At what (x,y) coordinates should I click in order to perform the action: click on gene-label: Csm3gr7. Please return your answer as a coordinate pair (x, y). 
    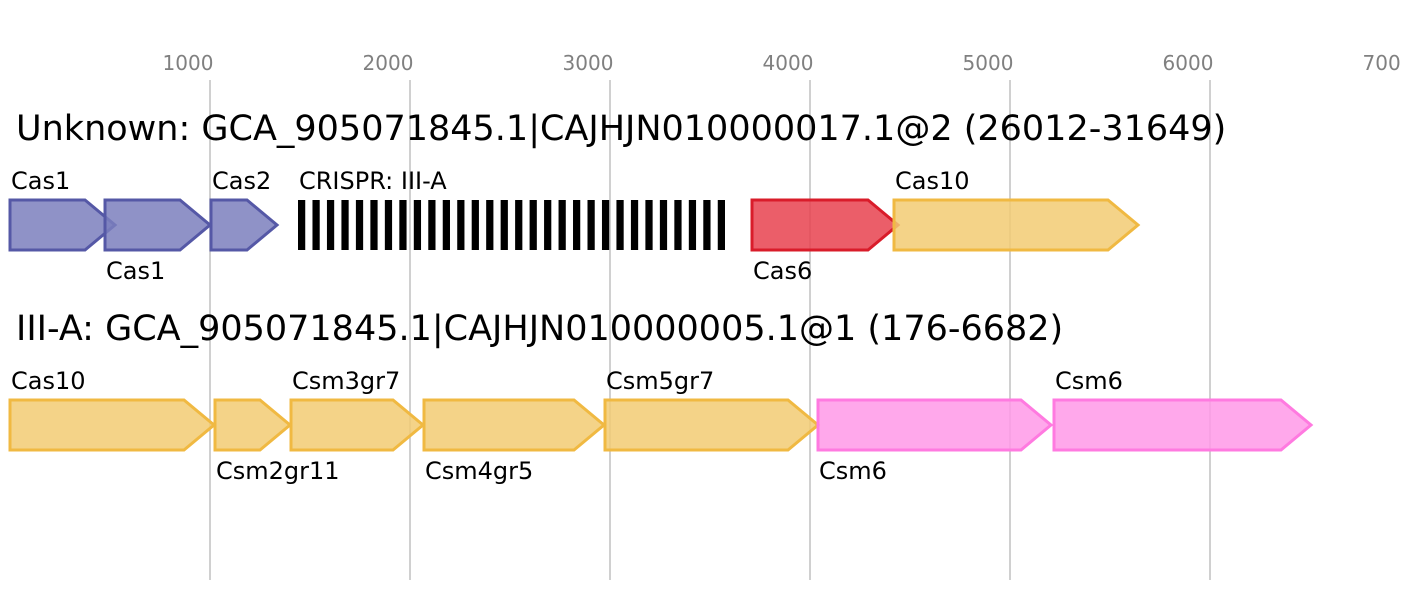
    Looking at the image, I should click on (346, 381).